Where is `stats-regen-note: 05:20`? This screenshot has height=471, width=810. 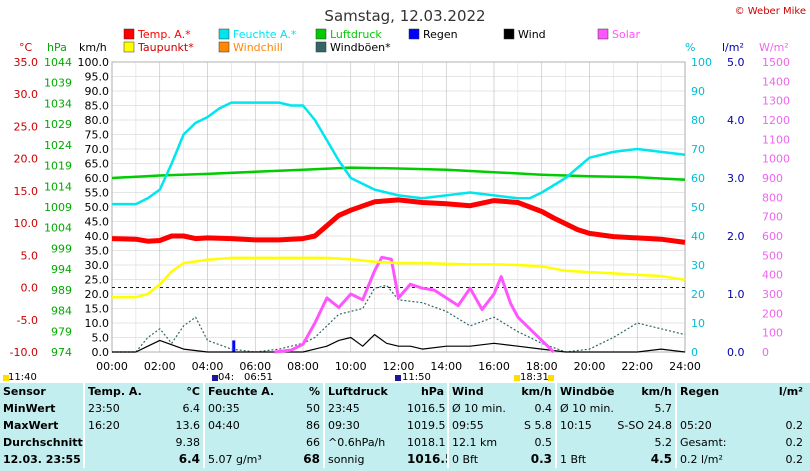 stats-regen-note: 05:20 is located at coordinates (714, 425).